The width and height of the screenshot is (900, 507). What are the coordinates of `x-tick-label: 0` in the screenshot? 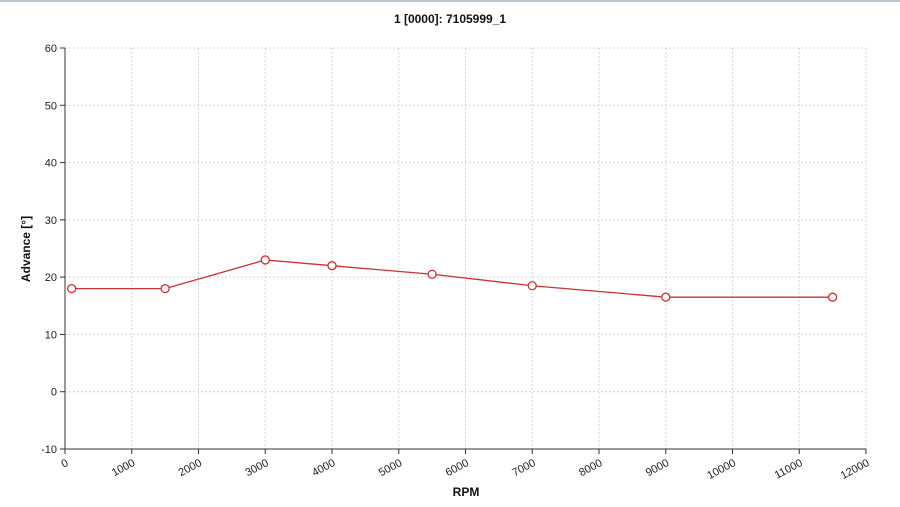 It's located at (64, 463).